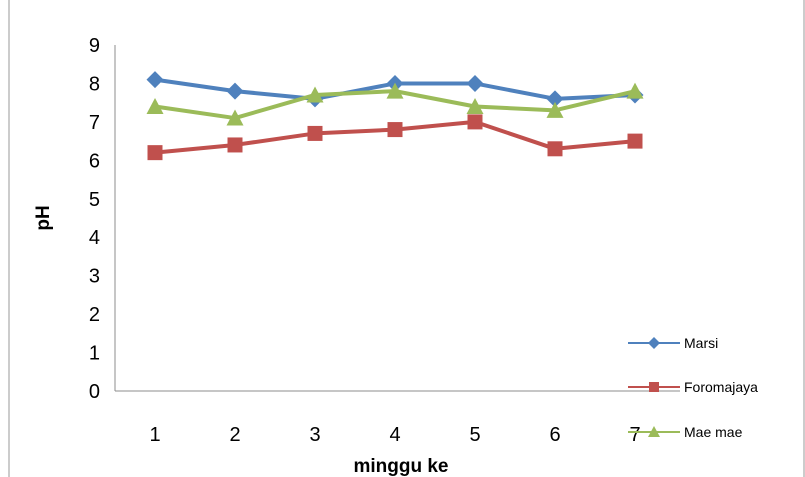 Image resolution: width=805 pixels, height=477 pixels. What do you see at coordinates (94, 123) in the screenshot?
I see `y-tick-label: 7` at bounding box center [94, 123].